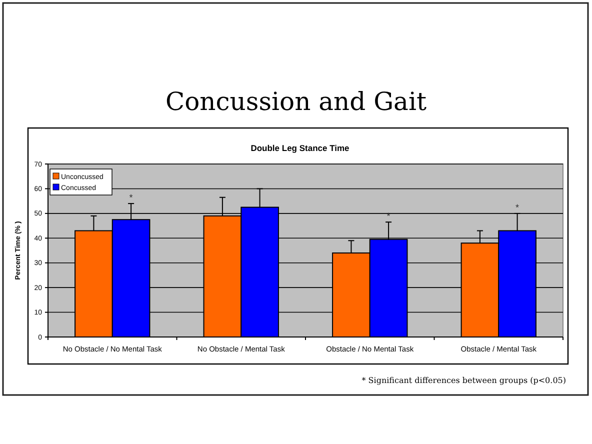  Describe the element at coordinates (464, 380) in the screenshot. I see `text: * Significant differences between groups (p<0.05)` at that location.